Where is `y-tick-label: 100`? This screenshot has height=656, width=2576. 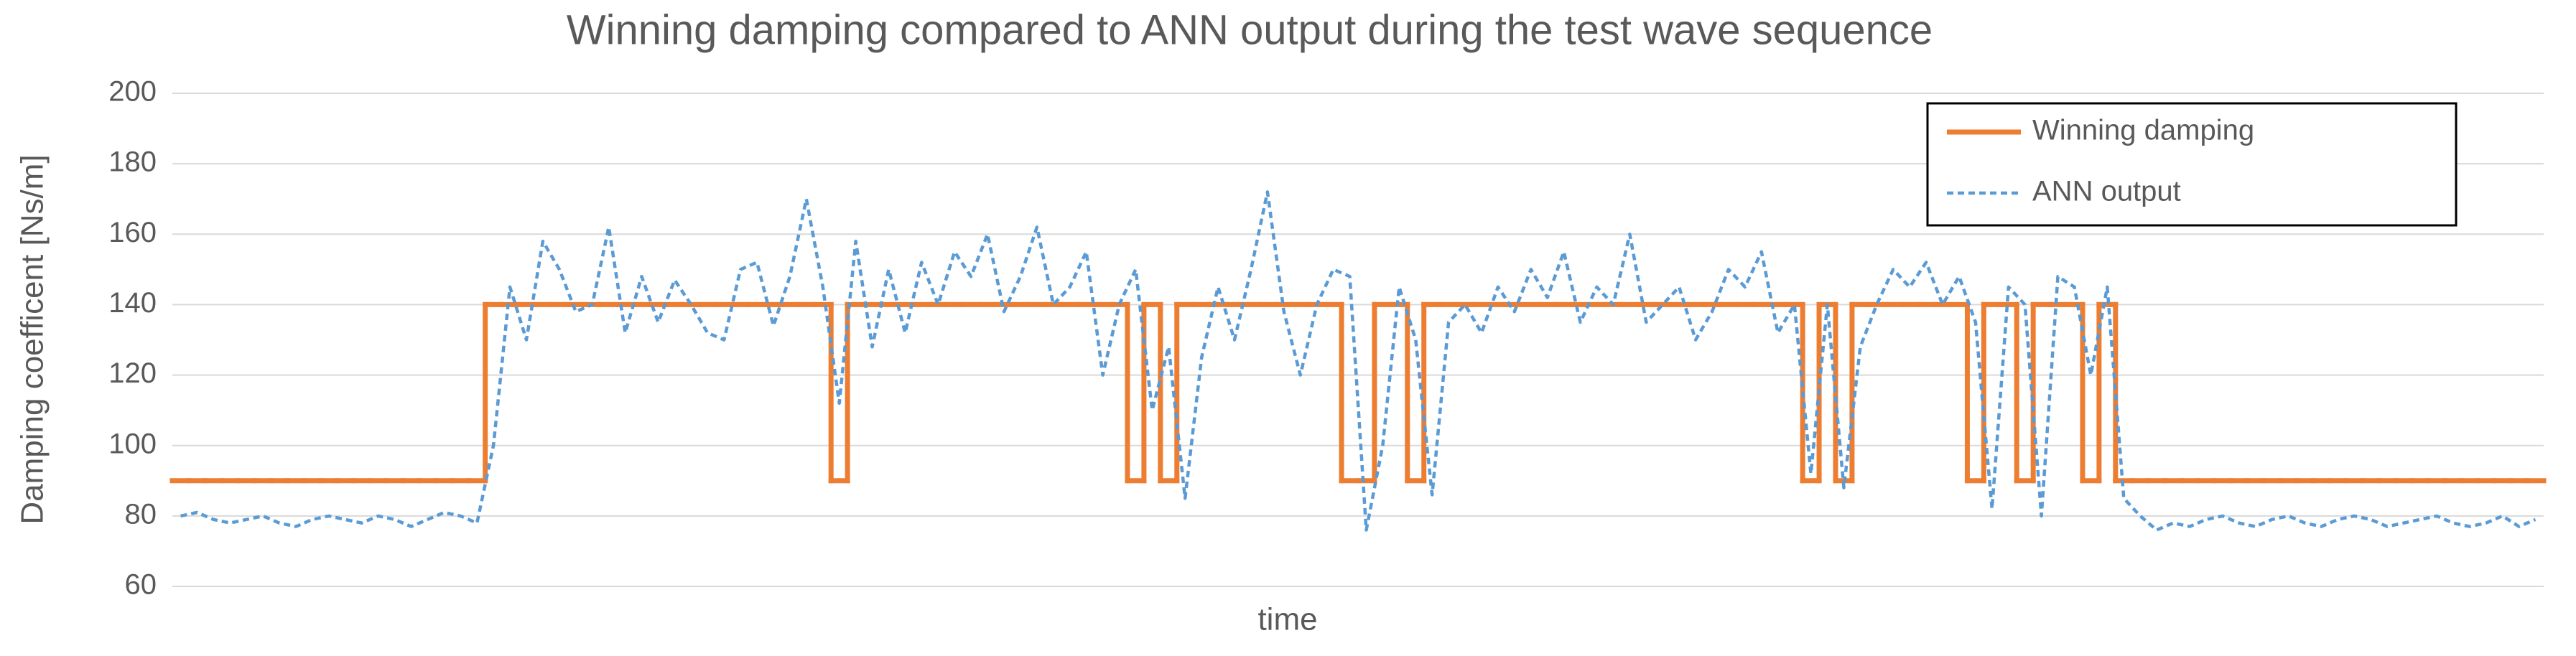
y-tick-label: 100 is located at coordinates (132, 444).